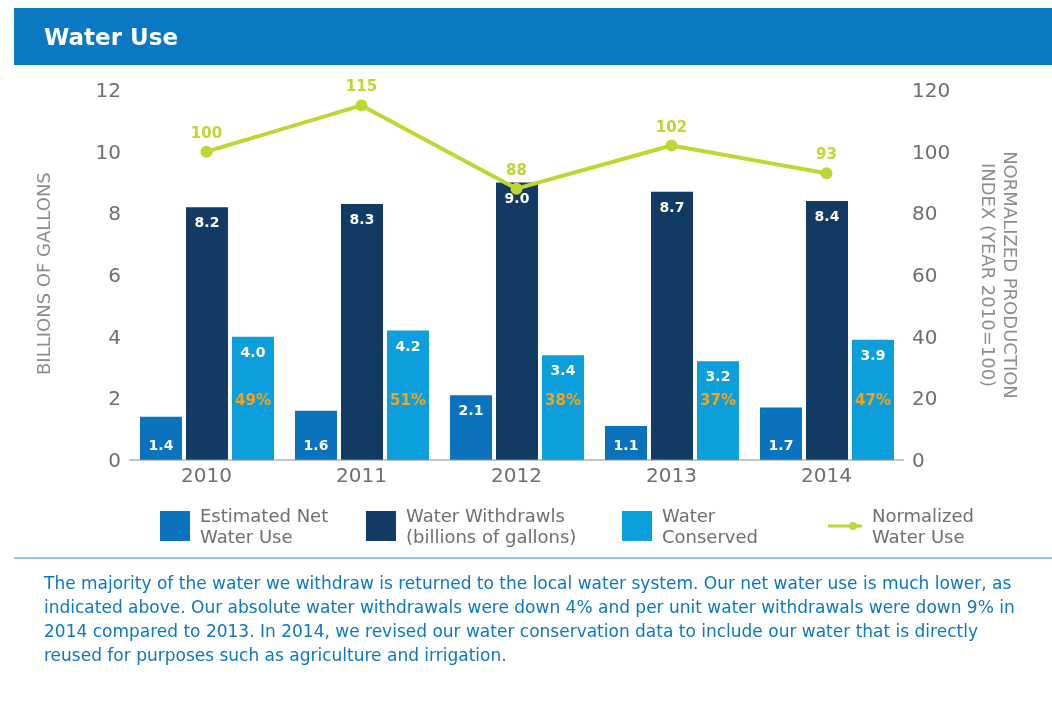  What do you see at coordinates (918, 460) in the screenshot?
I see `y2-tick-label: 0` at bounding box center [918, 460].